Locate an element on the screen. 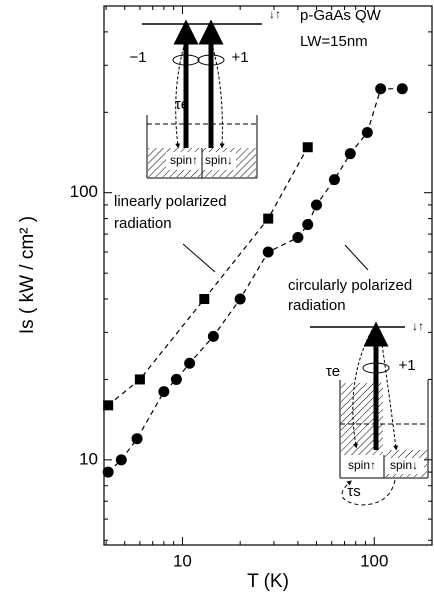 Image resolution: width=434 pixels, height=596 pixels. inset-label: τs is located at coordinates (353, 491).